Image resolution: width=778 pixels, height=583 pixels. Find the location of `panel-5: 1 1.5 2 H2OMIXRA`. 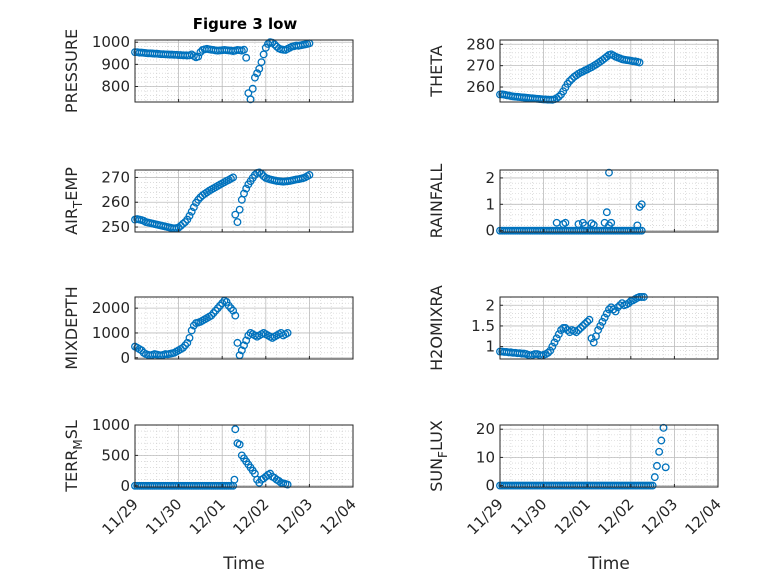

panel-5: 1 1.5 2 H2OMIXRA is located at coordinates (573, 328).